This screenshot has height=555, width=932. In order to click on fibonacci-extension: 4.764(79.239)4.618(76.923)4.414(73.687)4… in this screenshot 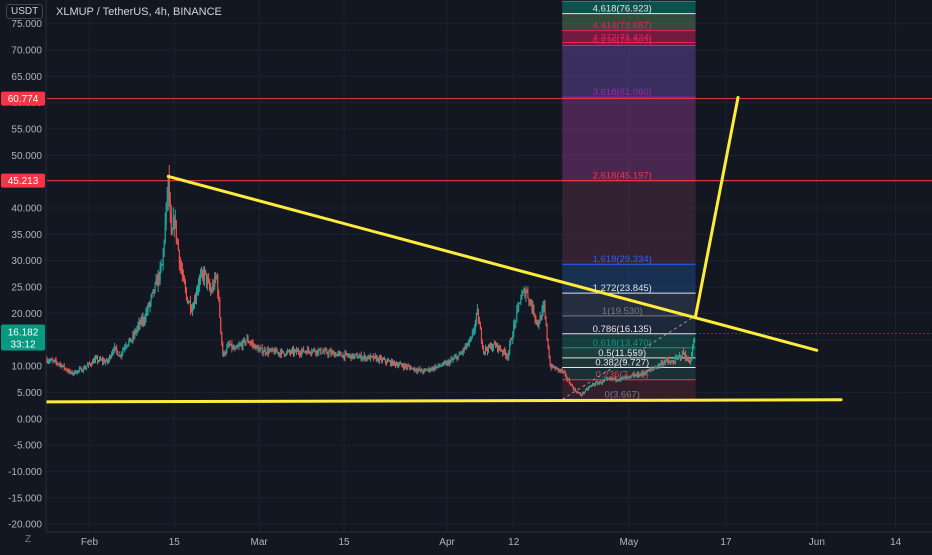, I will do `click(628, 200)`.